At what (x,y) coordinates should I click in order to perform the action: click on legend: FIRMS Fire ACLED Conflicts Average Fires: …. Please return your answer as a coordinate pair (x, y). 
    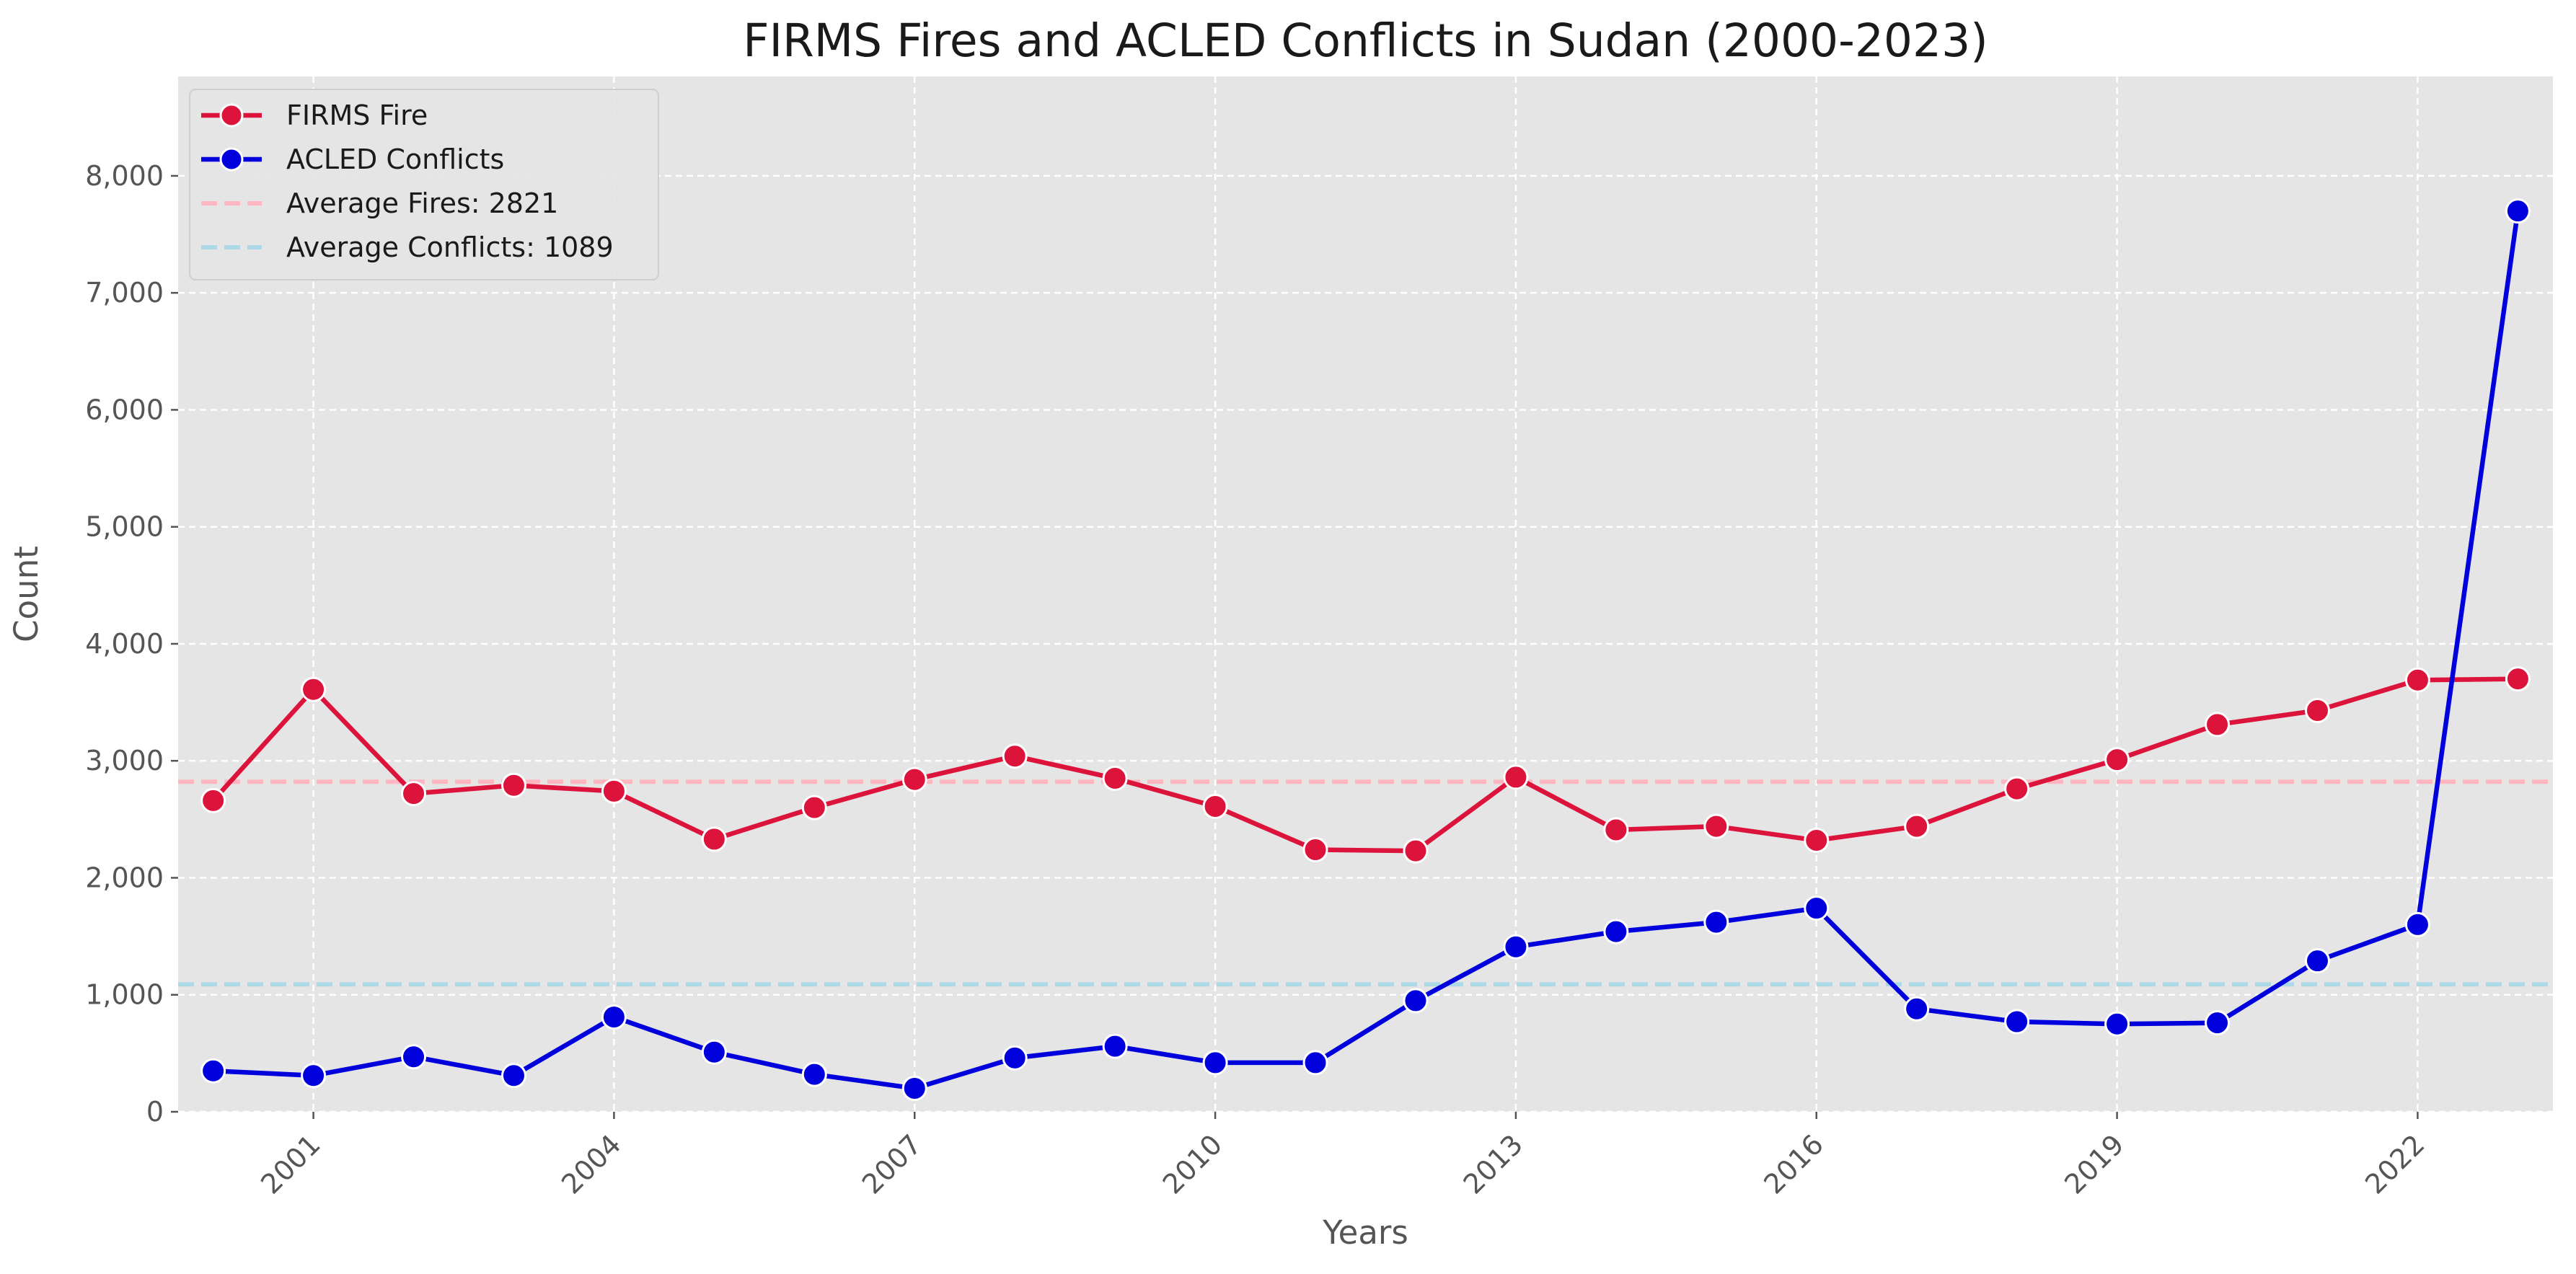
    Looking at the image, I should click on (424, 184).